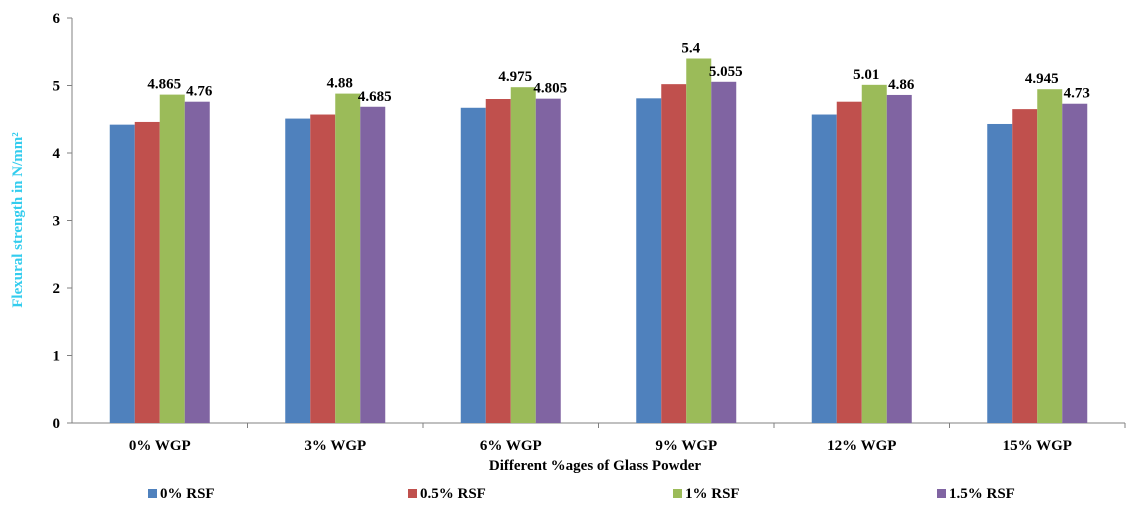 The width and height of the screenshot is (1137, 507). Describe the element at coordinates (1042, 79) in the screenshot. I see `data-label: 4.945` at that location.